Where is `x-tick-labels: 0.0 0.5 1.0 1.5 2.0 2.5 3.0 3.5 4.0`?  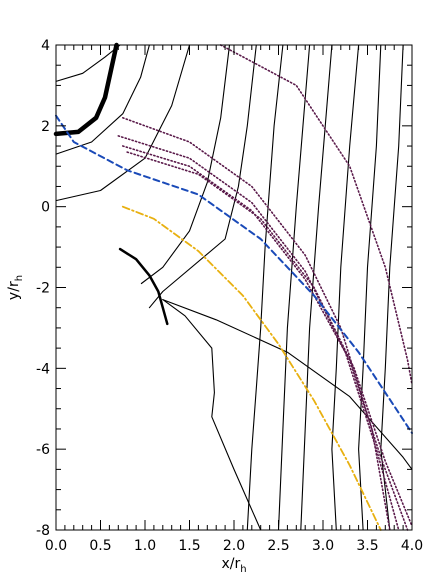 x-tick-labels: 0.0 0.5 1.0 1.5 2.0 2.5 3.0 3.5 4.0 is located at coordinates (234, 546).